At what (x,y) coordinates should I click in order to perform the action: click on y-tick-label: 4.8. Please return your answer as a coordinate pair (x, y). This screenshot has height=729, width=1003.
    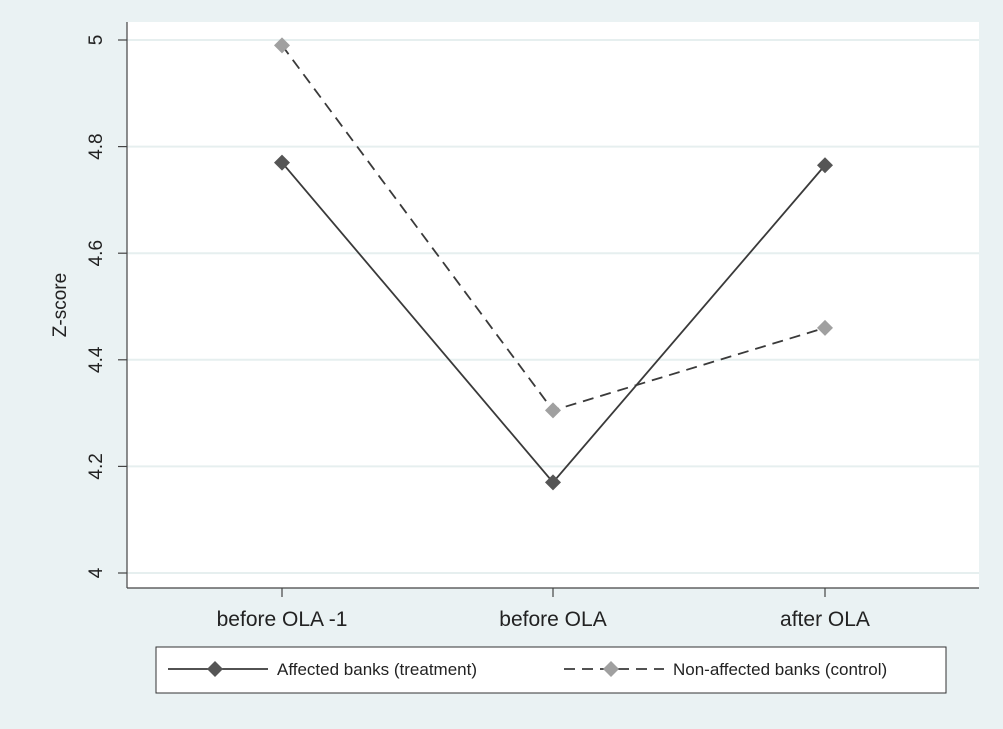
    Looking at the image, I should click on (96, 146).